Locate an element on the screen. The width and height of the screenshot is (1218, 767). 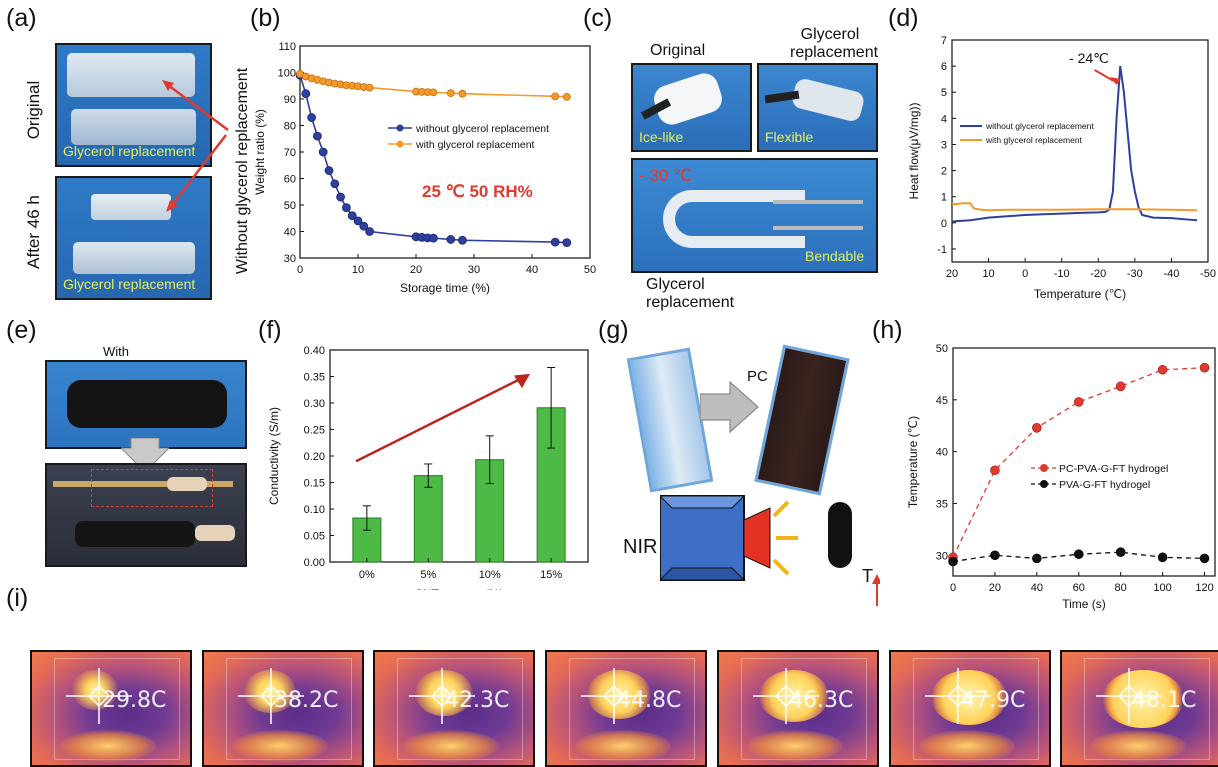
annotation-condition: 25 ℃ 50 RH% is located at coordinates (477, 191).